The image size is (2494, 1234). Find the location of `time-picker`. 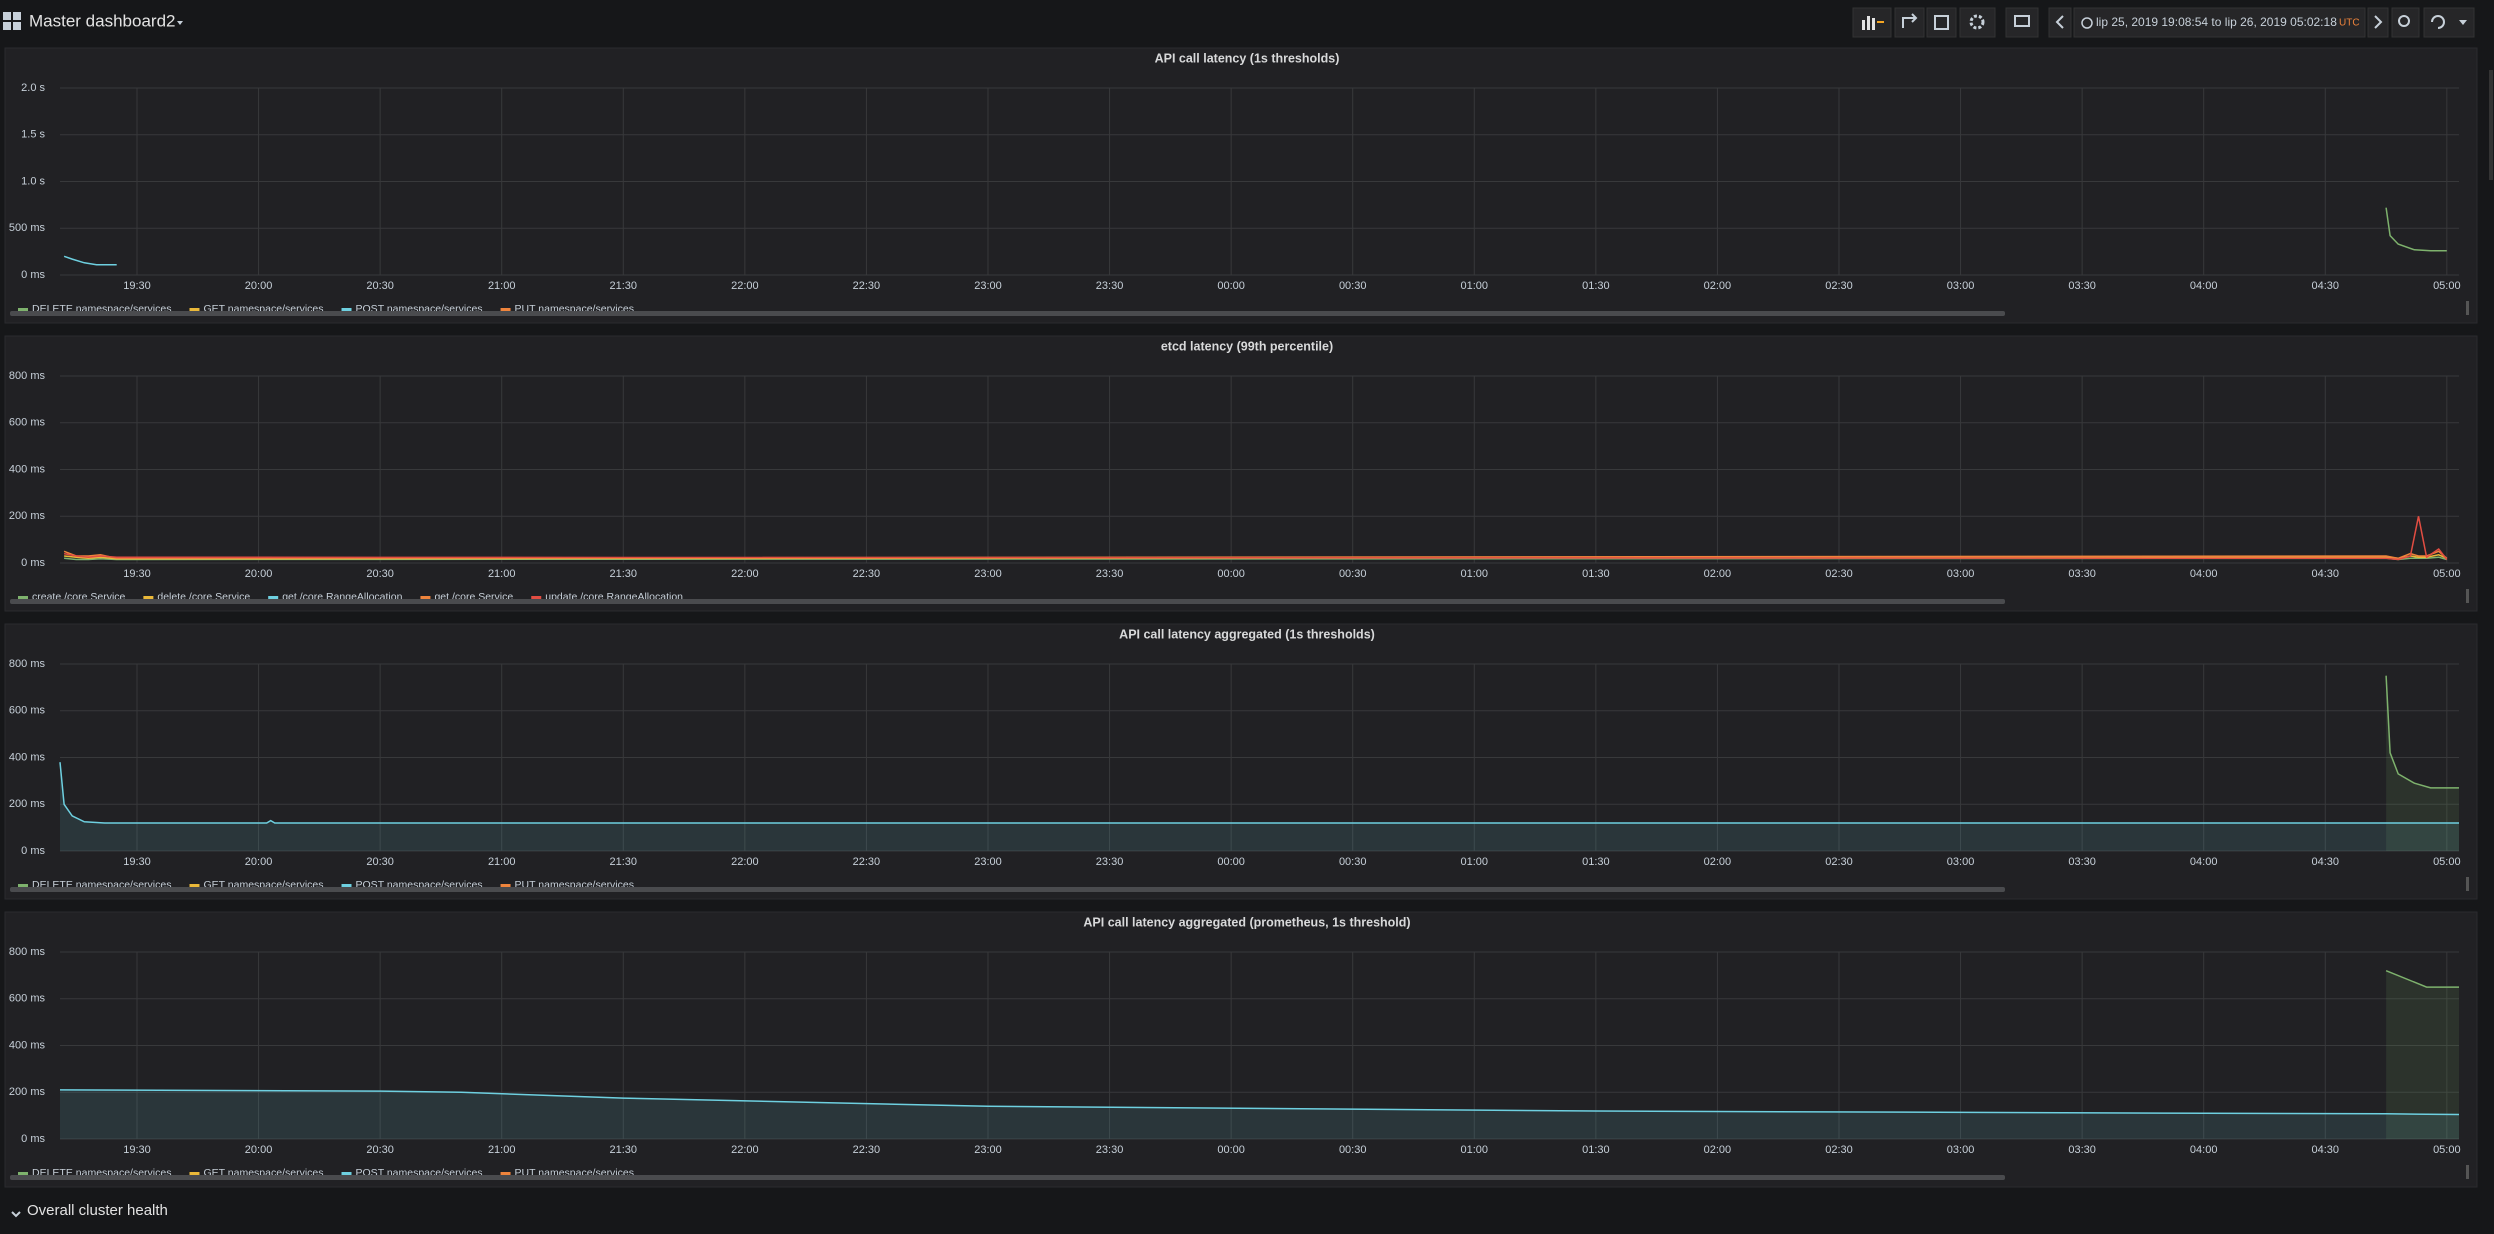

time-picker is located at coordinates (2219, 22).